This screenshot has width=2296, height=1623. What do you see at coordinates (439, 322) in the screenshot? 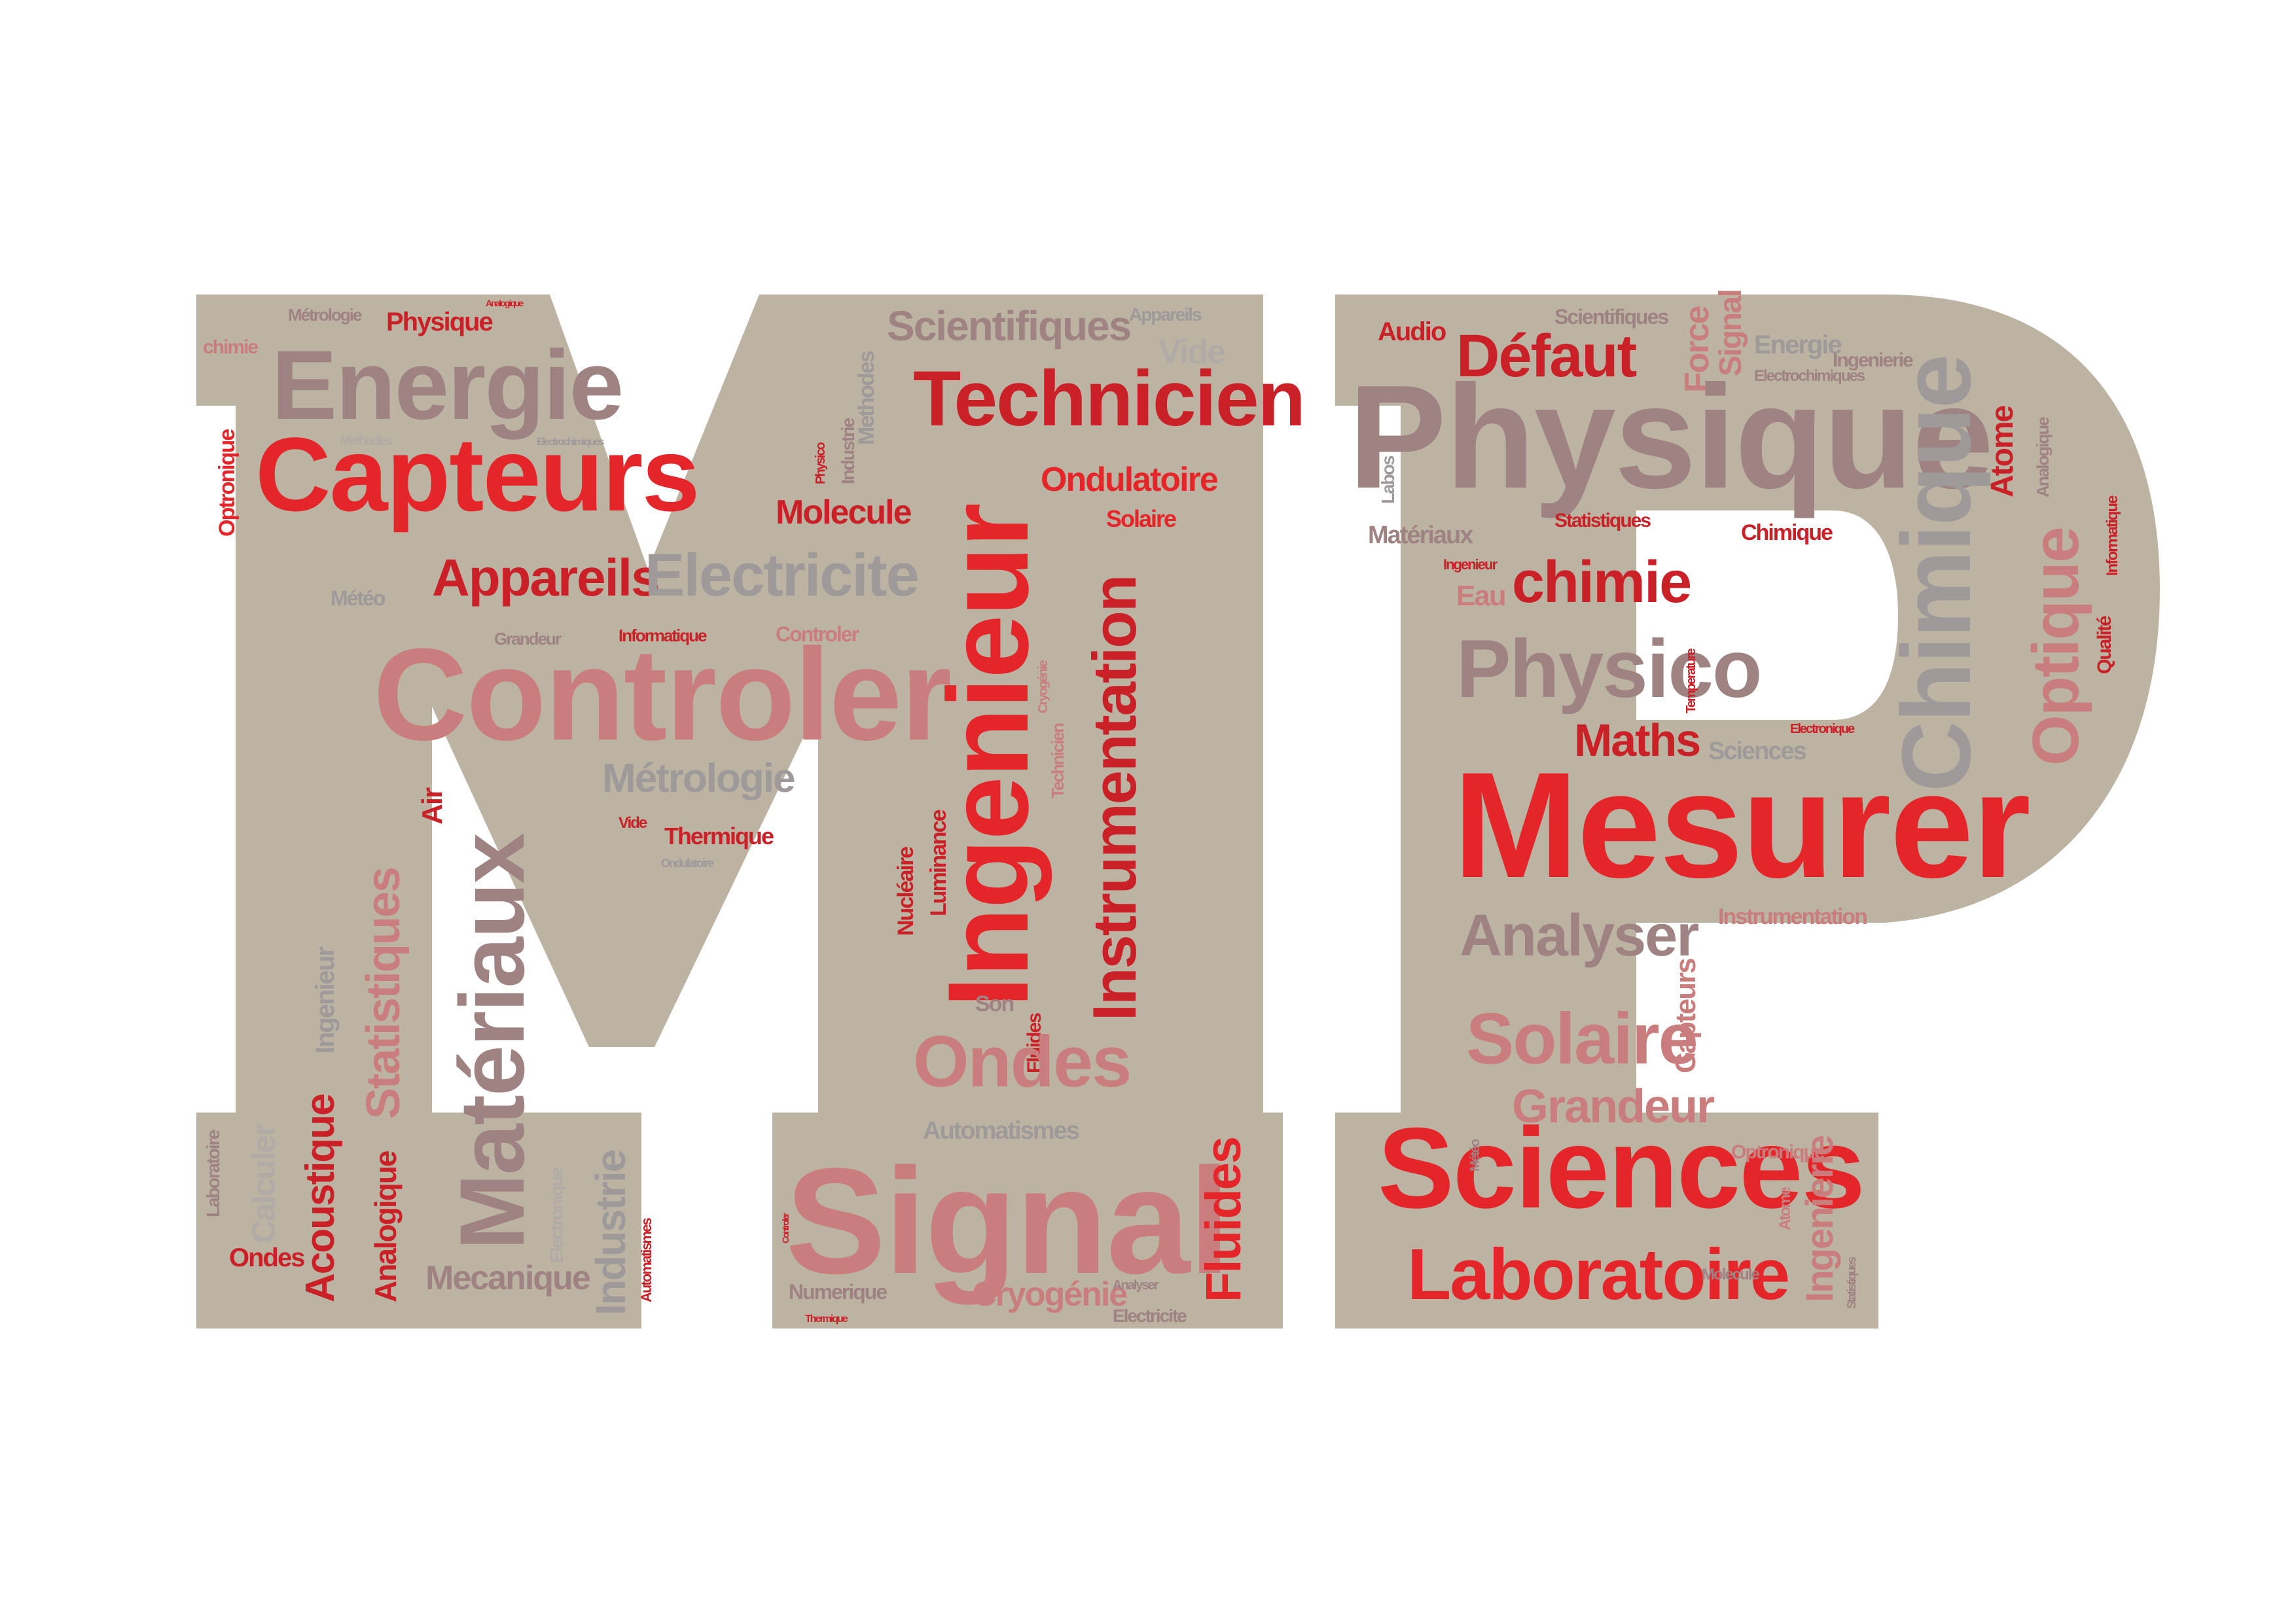
I see `word-physique: Physique` at bounding box center [439, 322].